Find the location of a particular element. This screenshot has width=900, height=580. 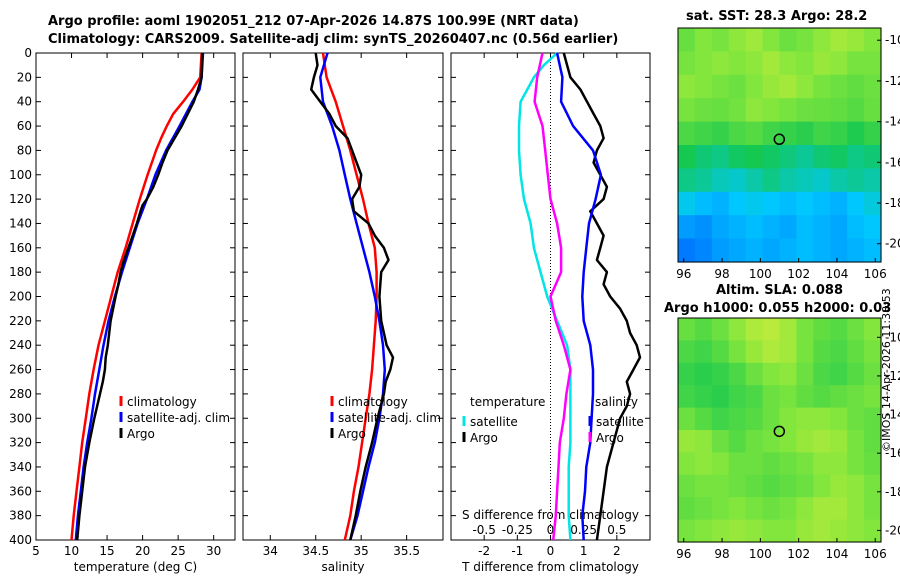

x-tick-label: 1 is located at coordinates (584, 551).